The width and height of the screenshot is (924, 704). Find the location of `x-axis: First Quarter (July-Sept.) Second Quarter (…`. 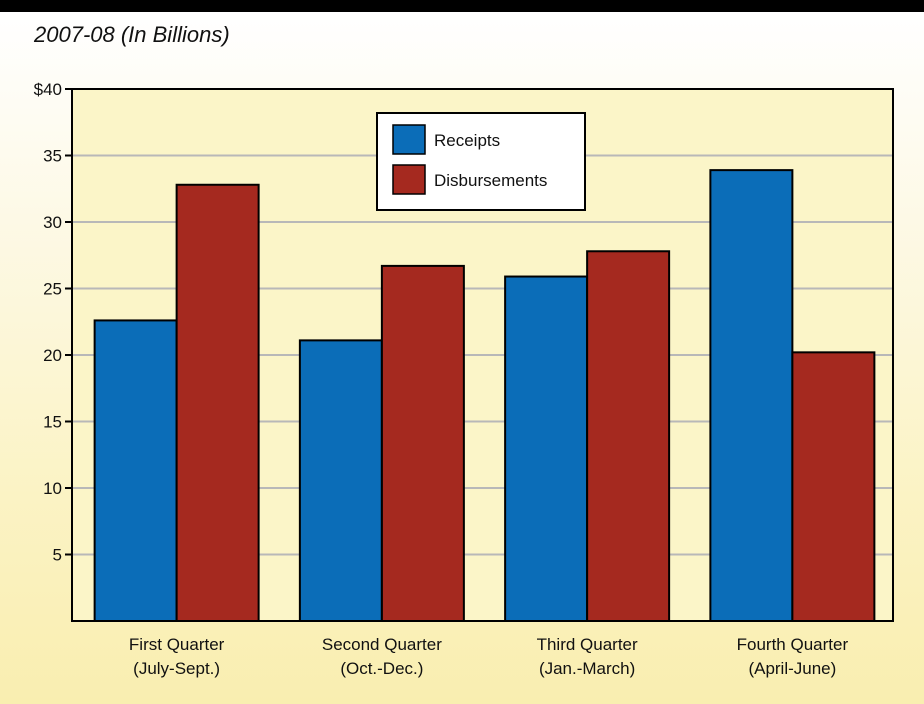

x-axis: First Quarter (July-Sept.) Second Quarter (… is located at coordinates (489, 656).